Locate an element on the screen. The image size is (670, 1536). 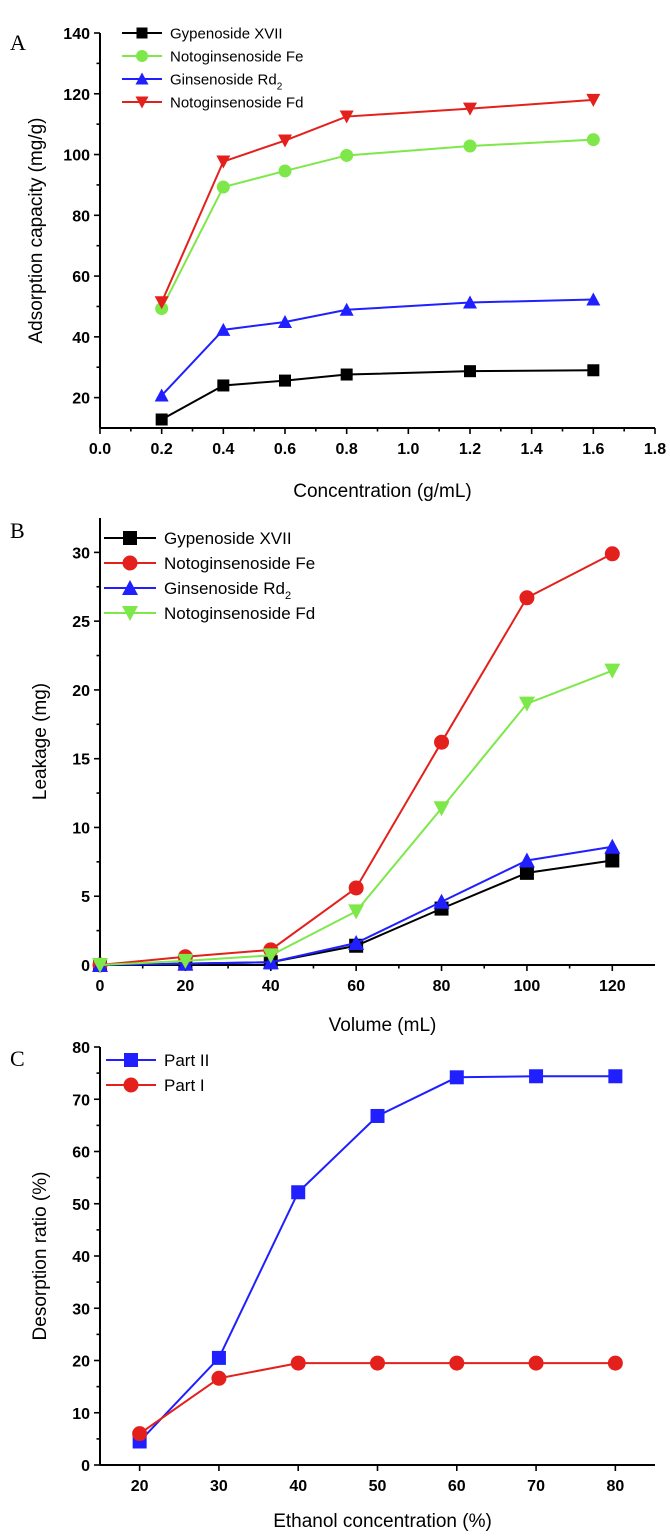
y-tick-label: 0 is located at coordinates (85, 1466).